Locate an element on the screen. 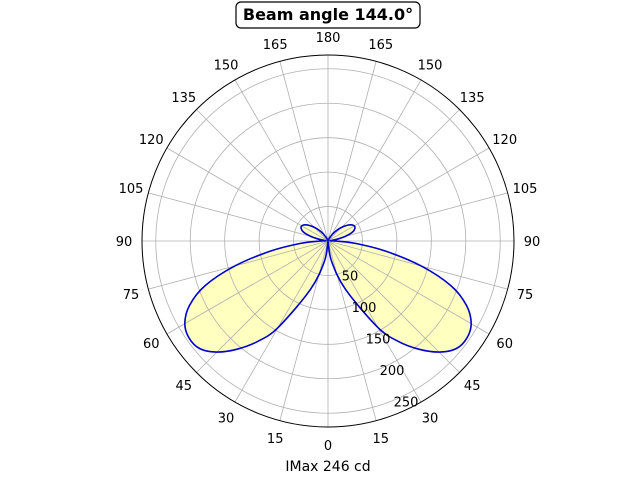 This screenshot has width=640, height=480. angle-label-45-left: 45 is located at coordinates (184, 386).